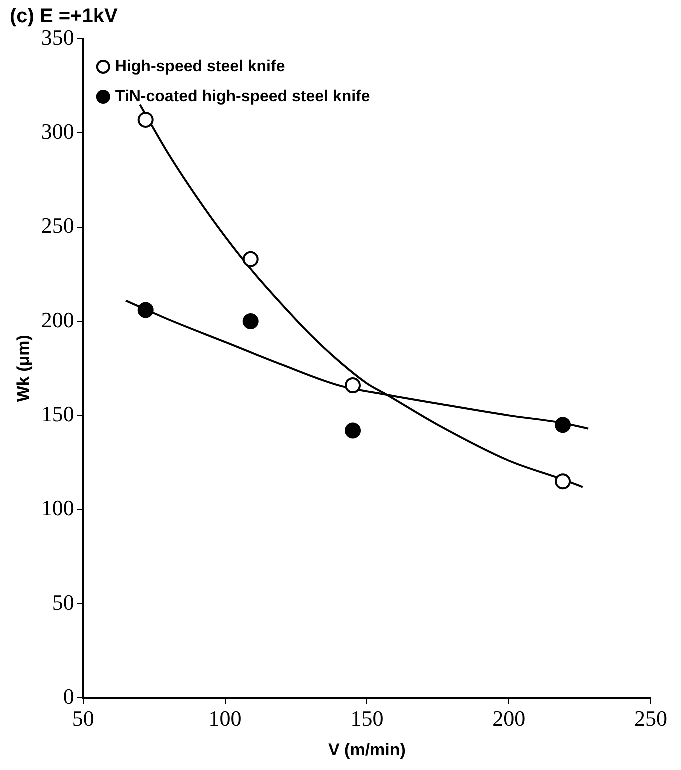  Describe the element at coordinates (367, 719) in the screenshot. I see `x-tick-label: 150` at that location.